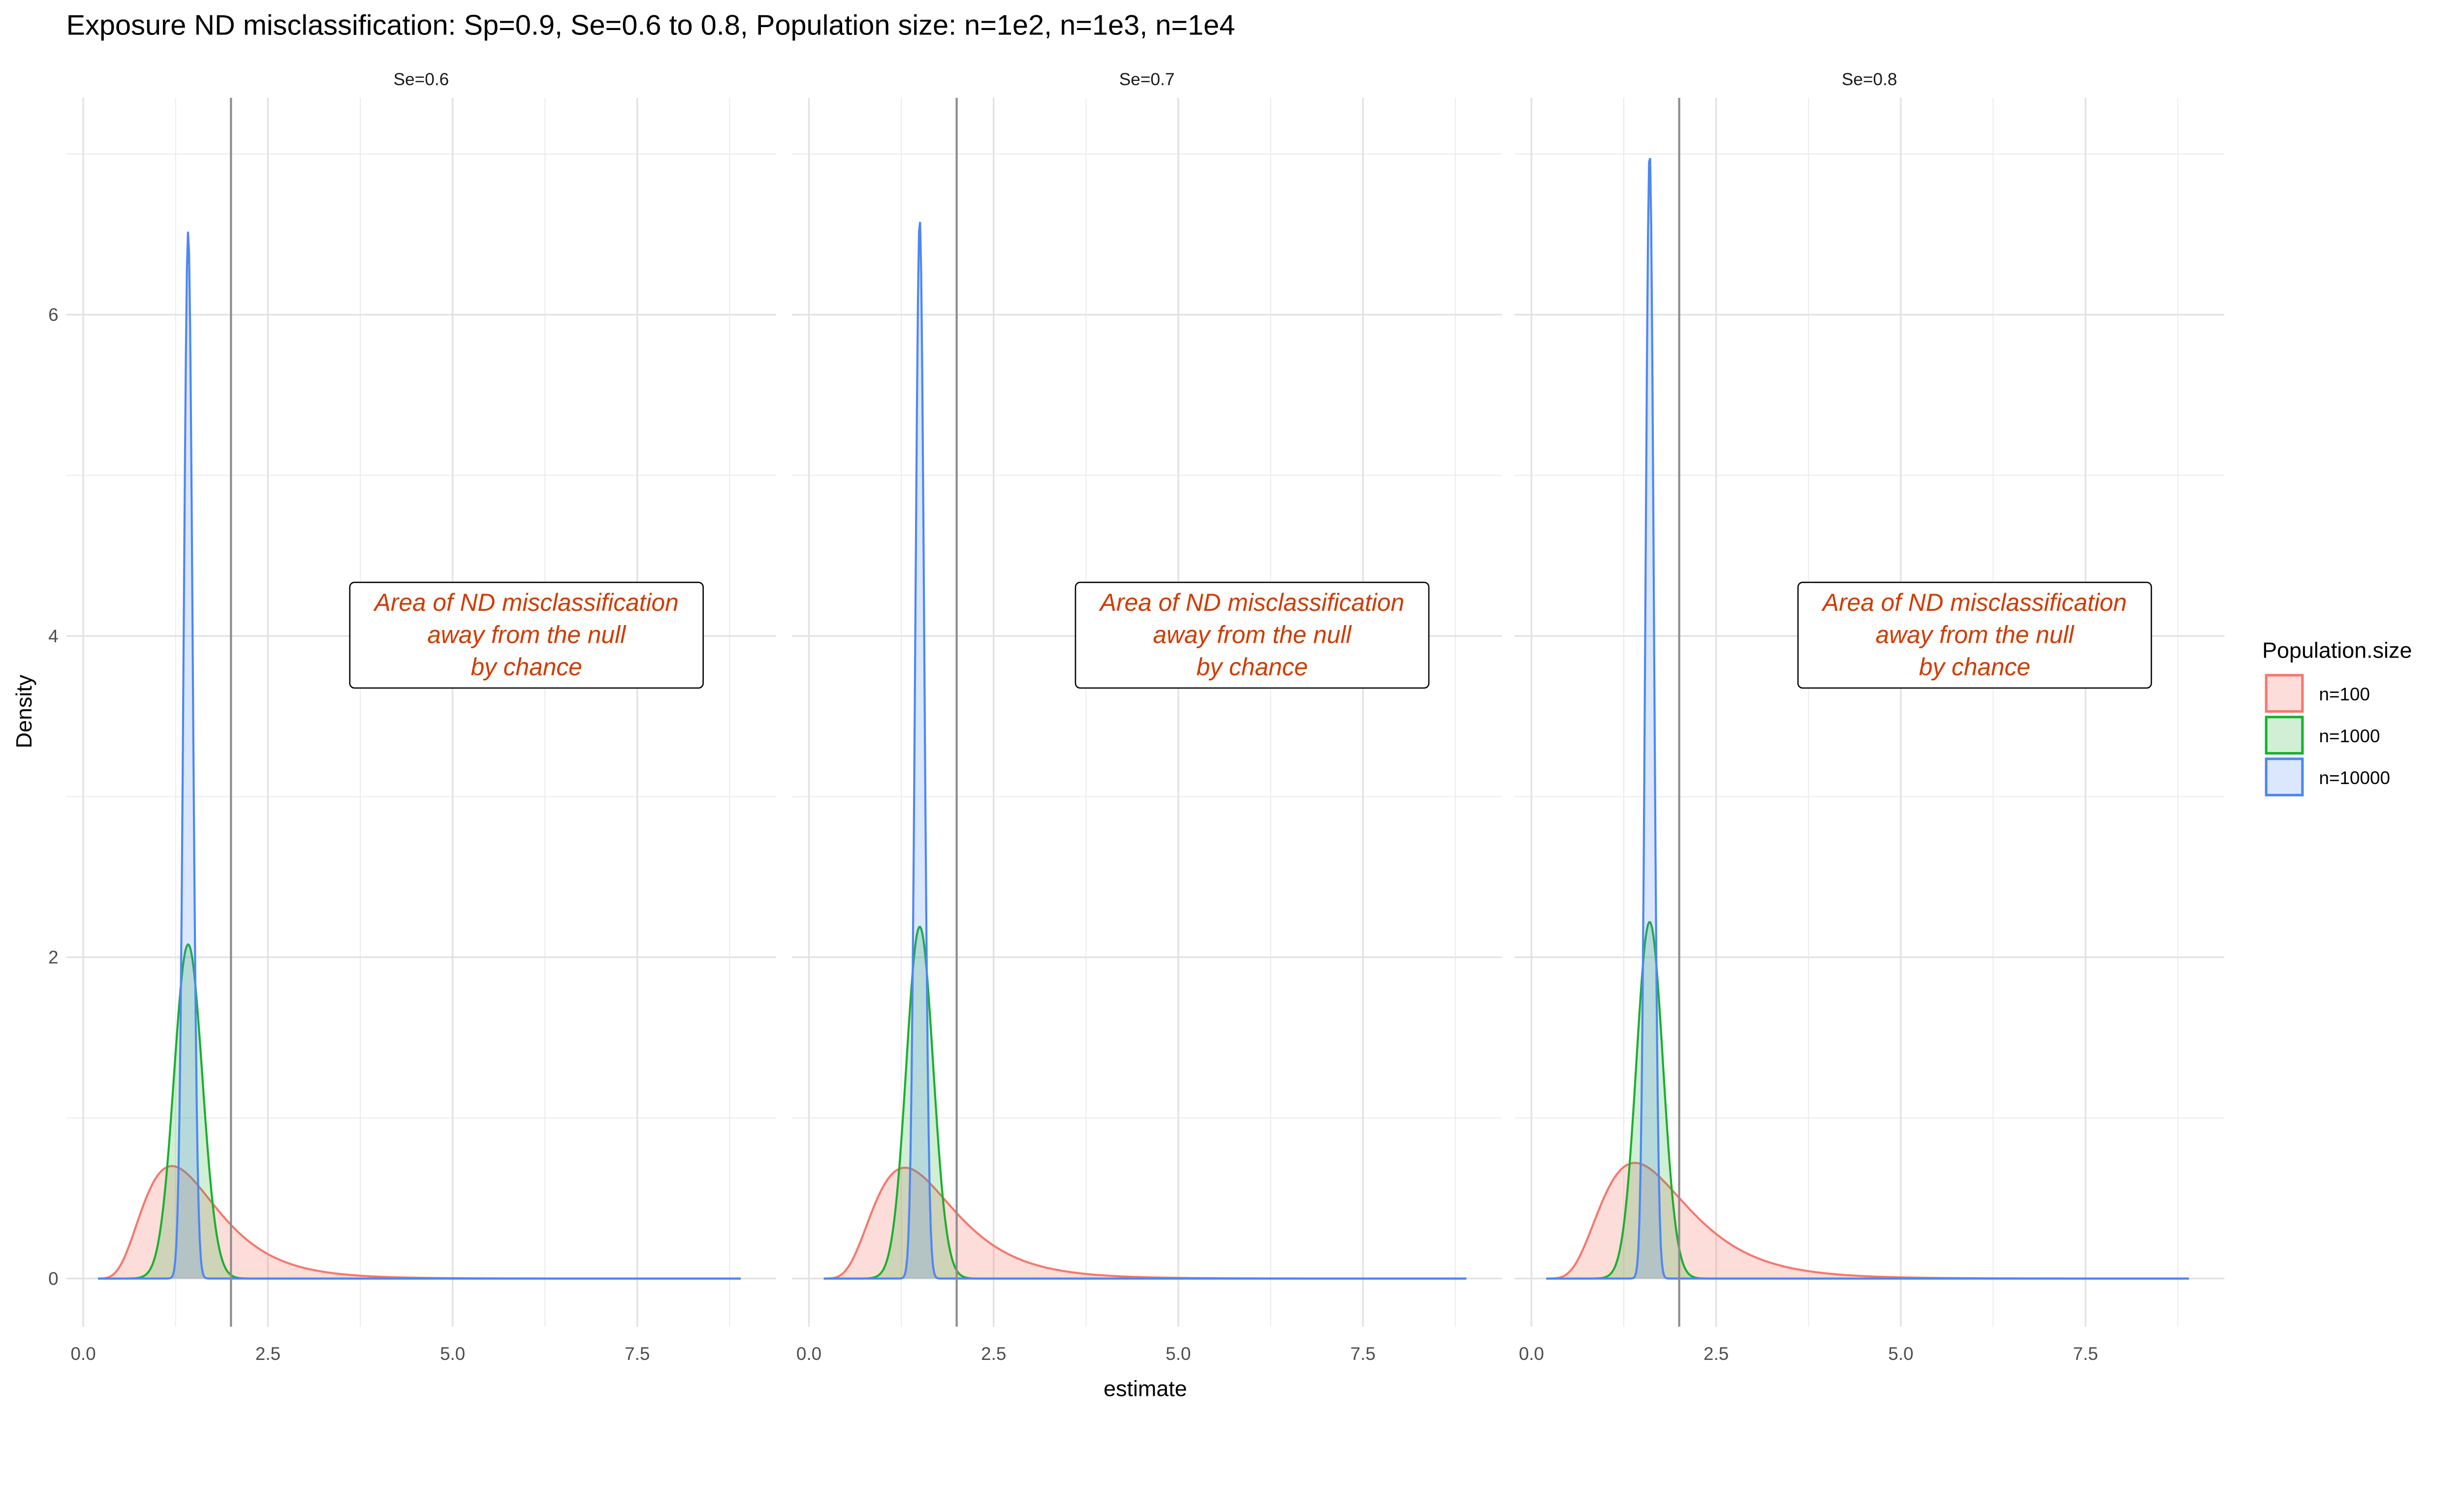 Image resolution: width=2461 pixels, height=1512 pixels. I want to click on legend-label: n=1000, so click(2349, 736).